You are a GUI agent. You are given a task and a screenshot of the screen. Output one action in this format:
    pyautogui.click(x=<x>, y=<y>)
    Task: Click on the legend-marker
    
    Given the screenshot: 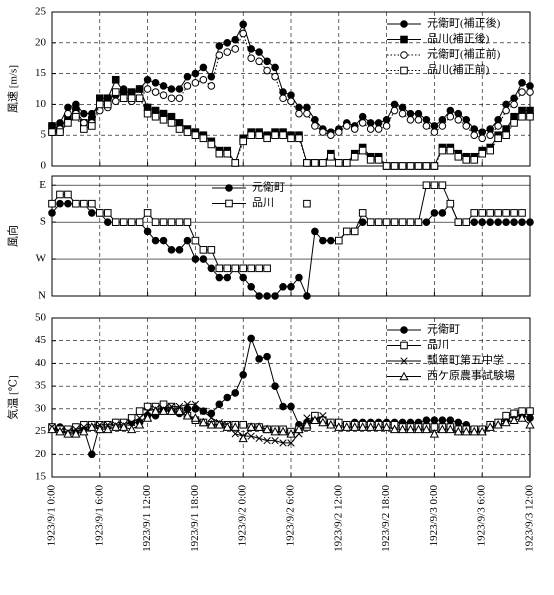 What is the action you would take?
    pyautogui.click(x=229, y=188)
    